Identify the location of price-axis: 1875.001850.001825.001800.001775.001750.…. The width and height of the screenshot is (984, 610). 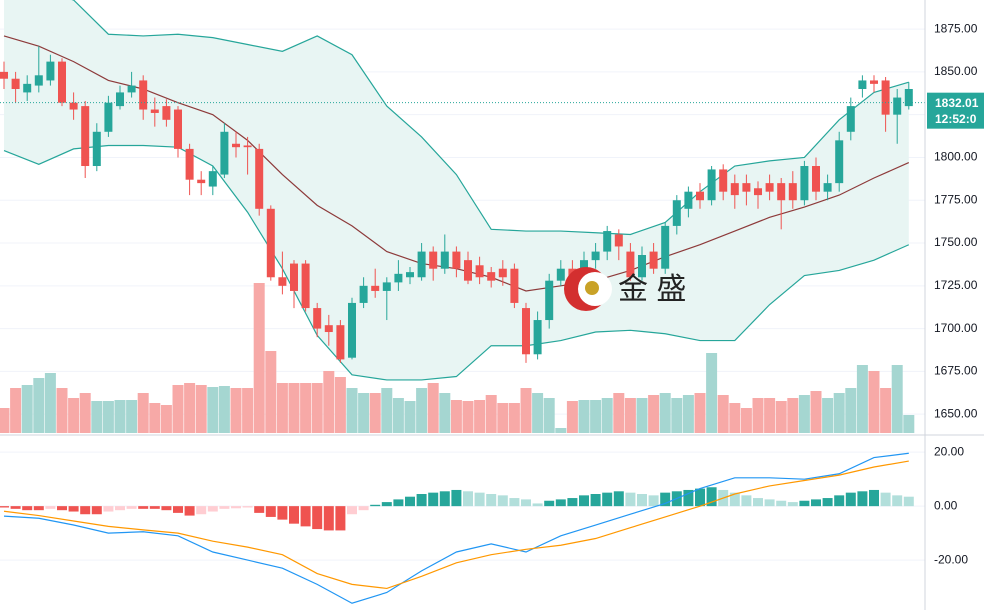
(955, 293).